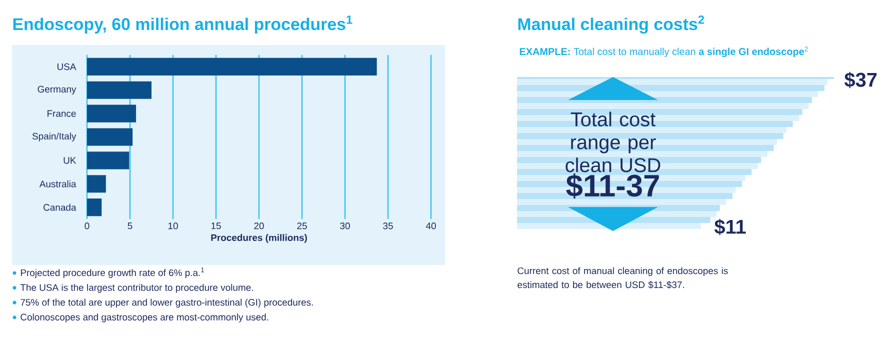 Image resolution: width=895 pixels, height=340 pixels. Describe the element at coordinates (166, 303) in the screenshot. I see `text: 75% of the total are upper and lower gastro-intestinal (GI) procedures.` at that location.